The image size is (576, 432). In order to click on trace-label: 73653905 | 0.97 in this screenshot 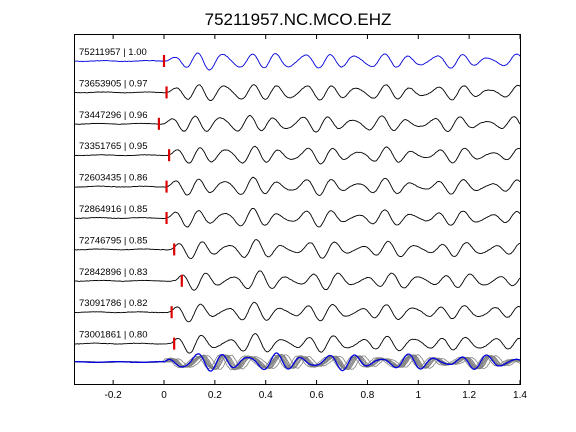, I will do `click(113, 83)`.